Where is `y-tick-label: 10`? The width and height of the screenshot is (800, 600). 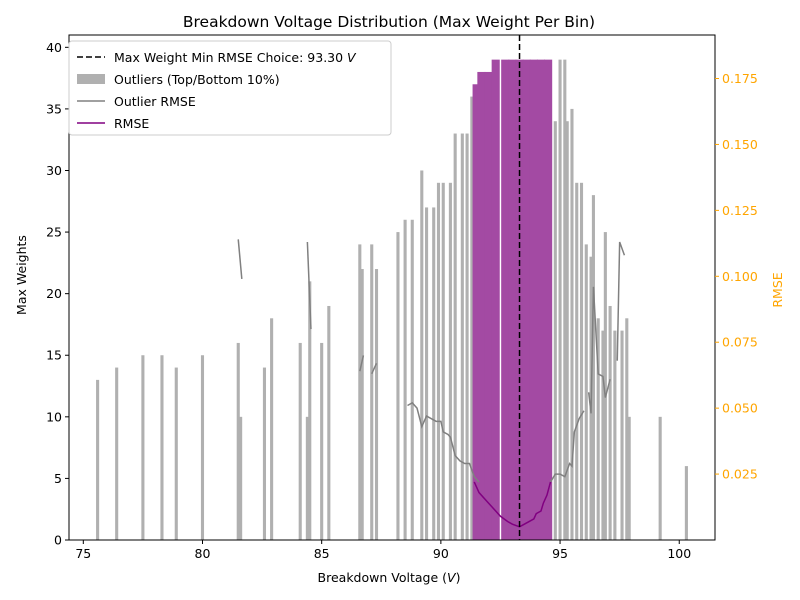 y-tick-label: 10 is located at coordinates (54, 416).